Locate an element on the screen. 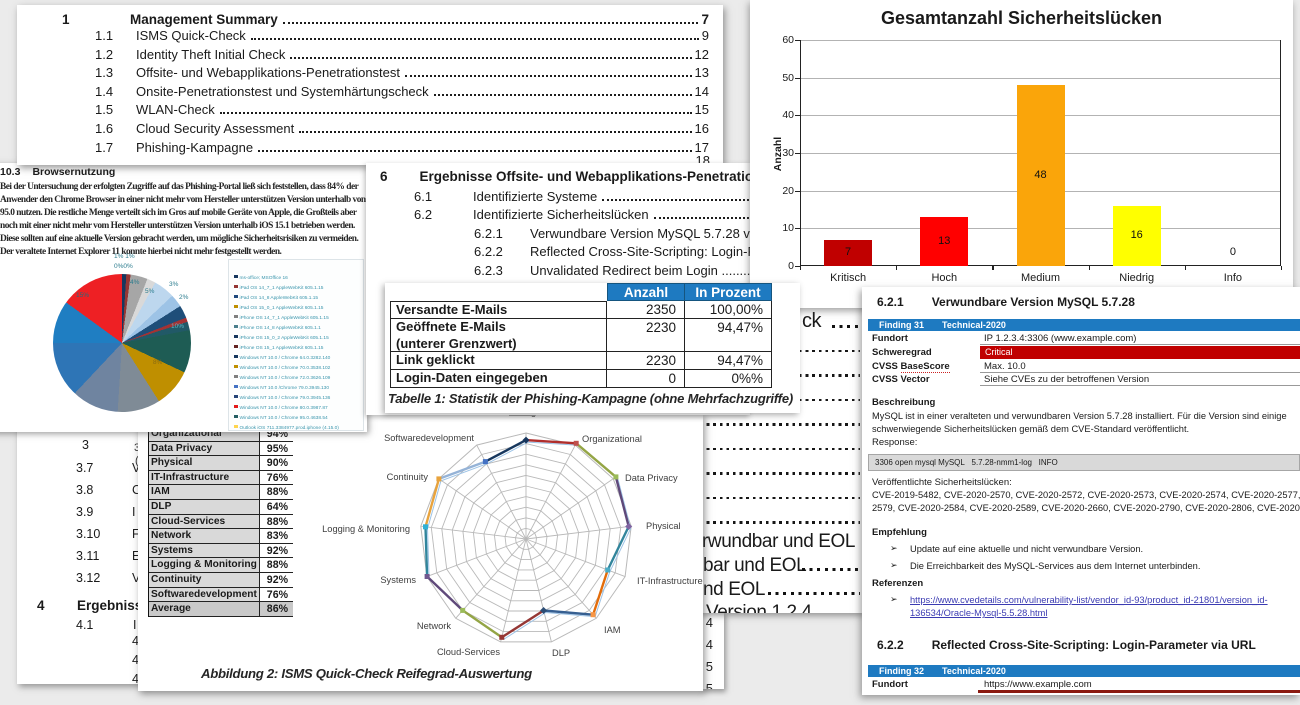 Image resolution: width=1300 pixels, height=705 pixels. svg-text: Softwaredevelopment is located at coordinates (429, 438).